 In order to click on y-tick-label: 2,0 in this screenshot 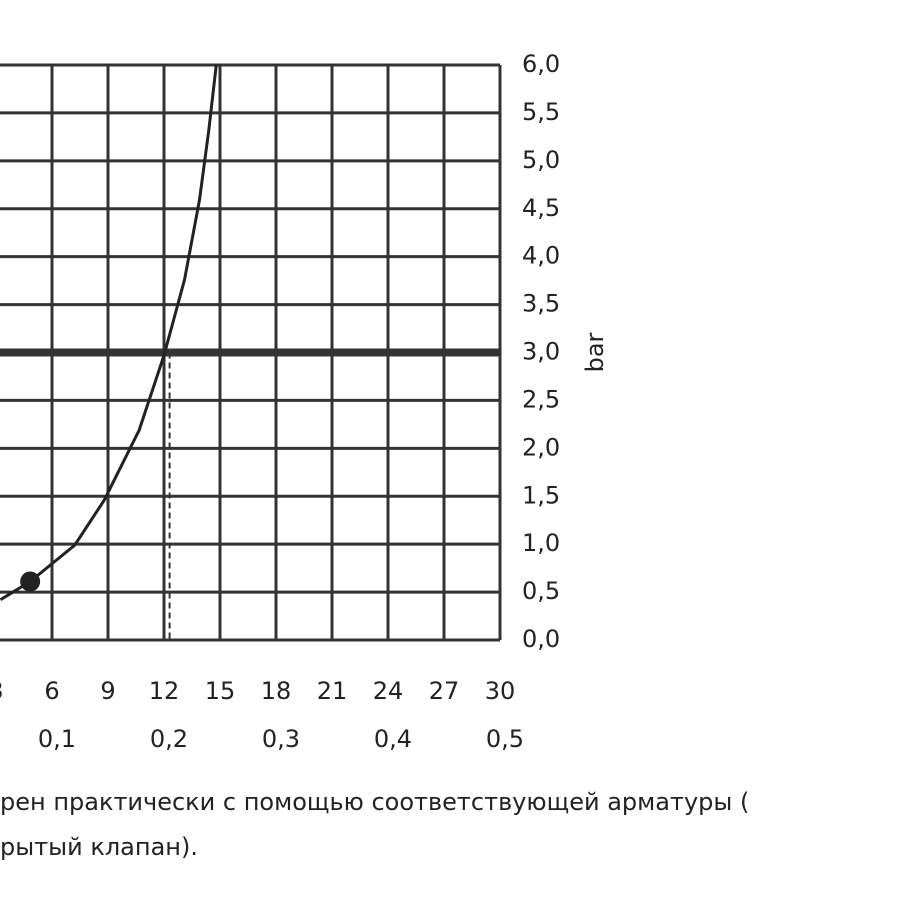, I will do `click(541, 447)`.